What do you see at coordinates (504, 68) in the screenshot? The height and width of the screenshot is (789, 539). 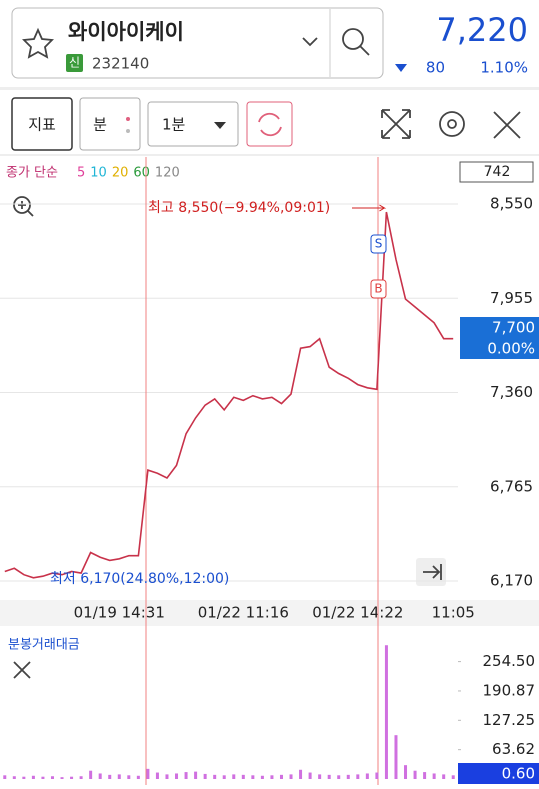 I see `change-pct: 1.10%` at bounding box center [504, 68].